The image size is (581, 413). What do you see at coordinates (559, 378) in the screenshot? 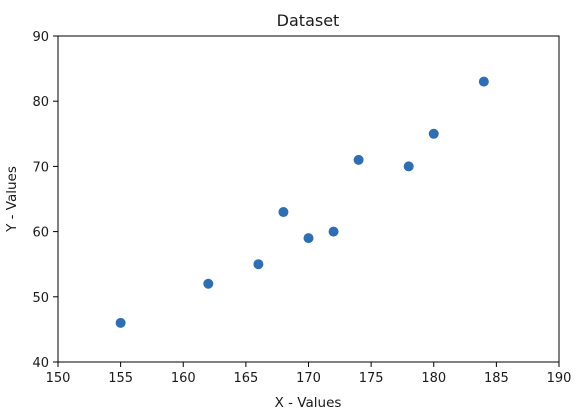
I see `x-tick-label: 190` at bounding box center [559, 378].